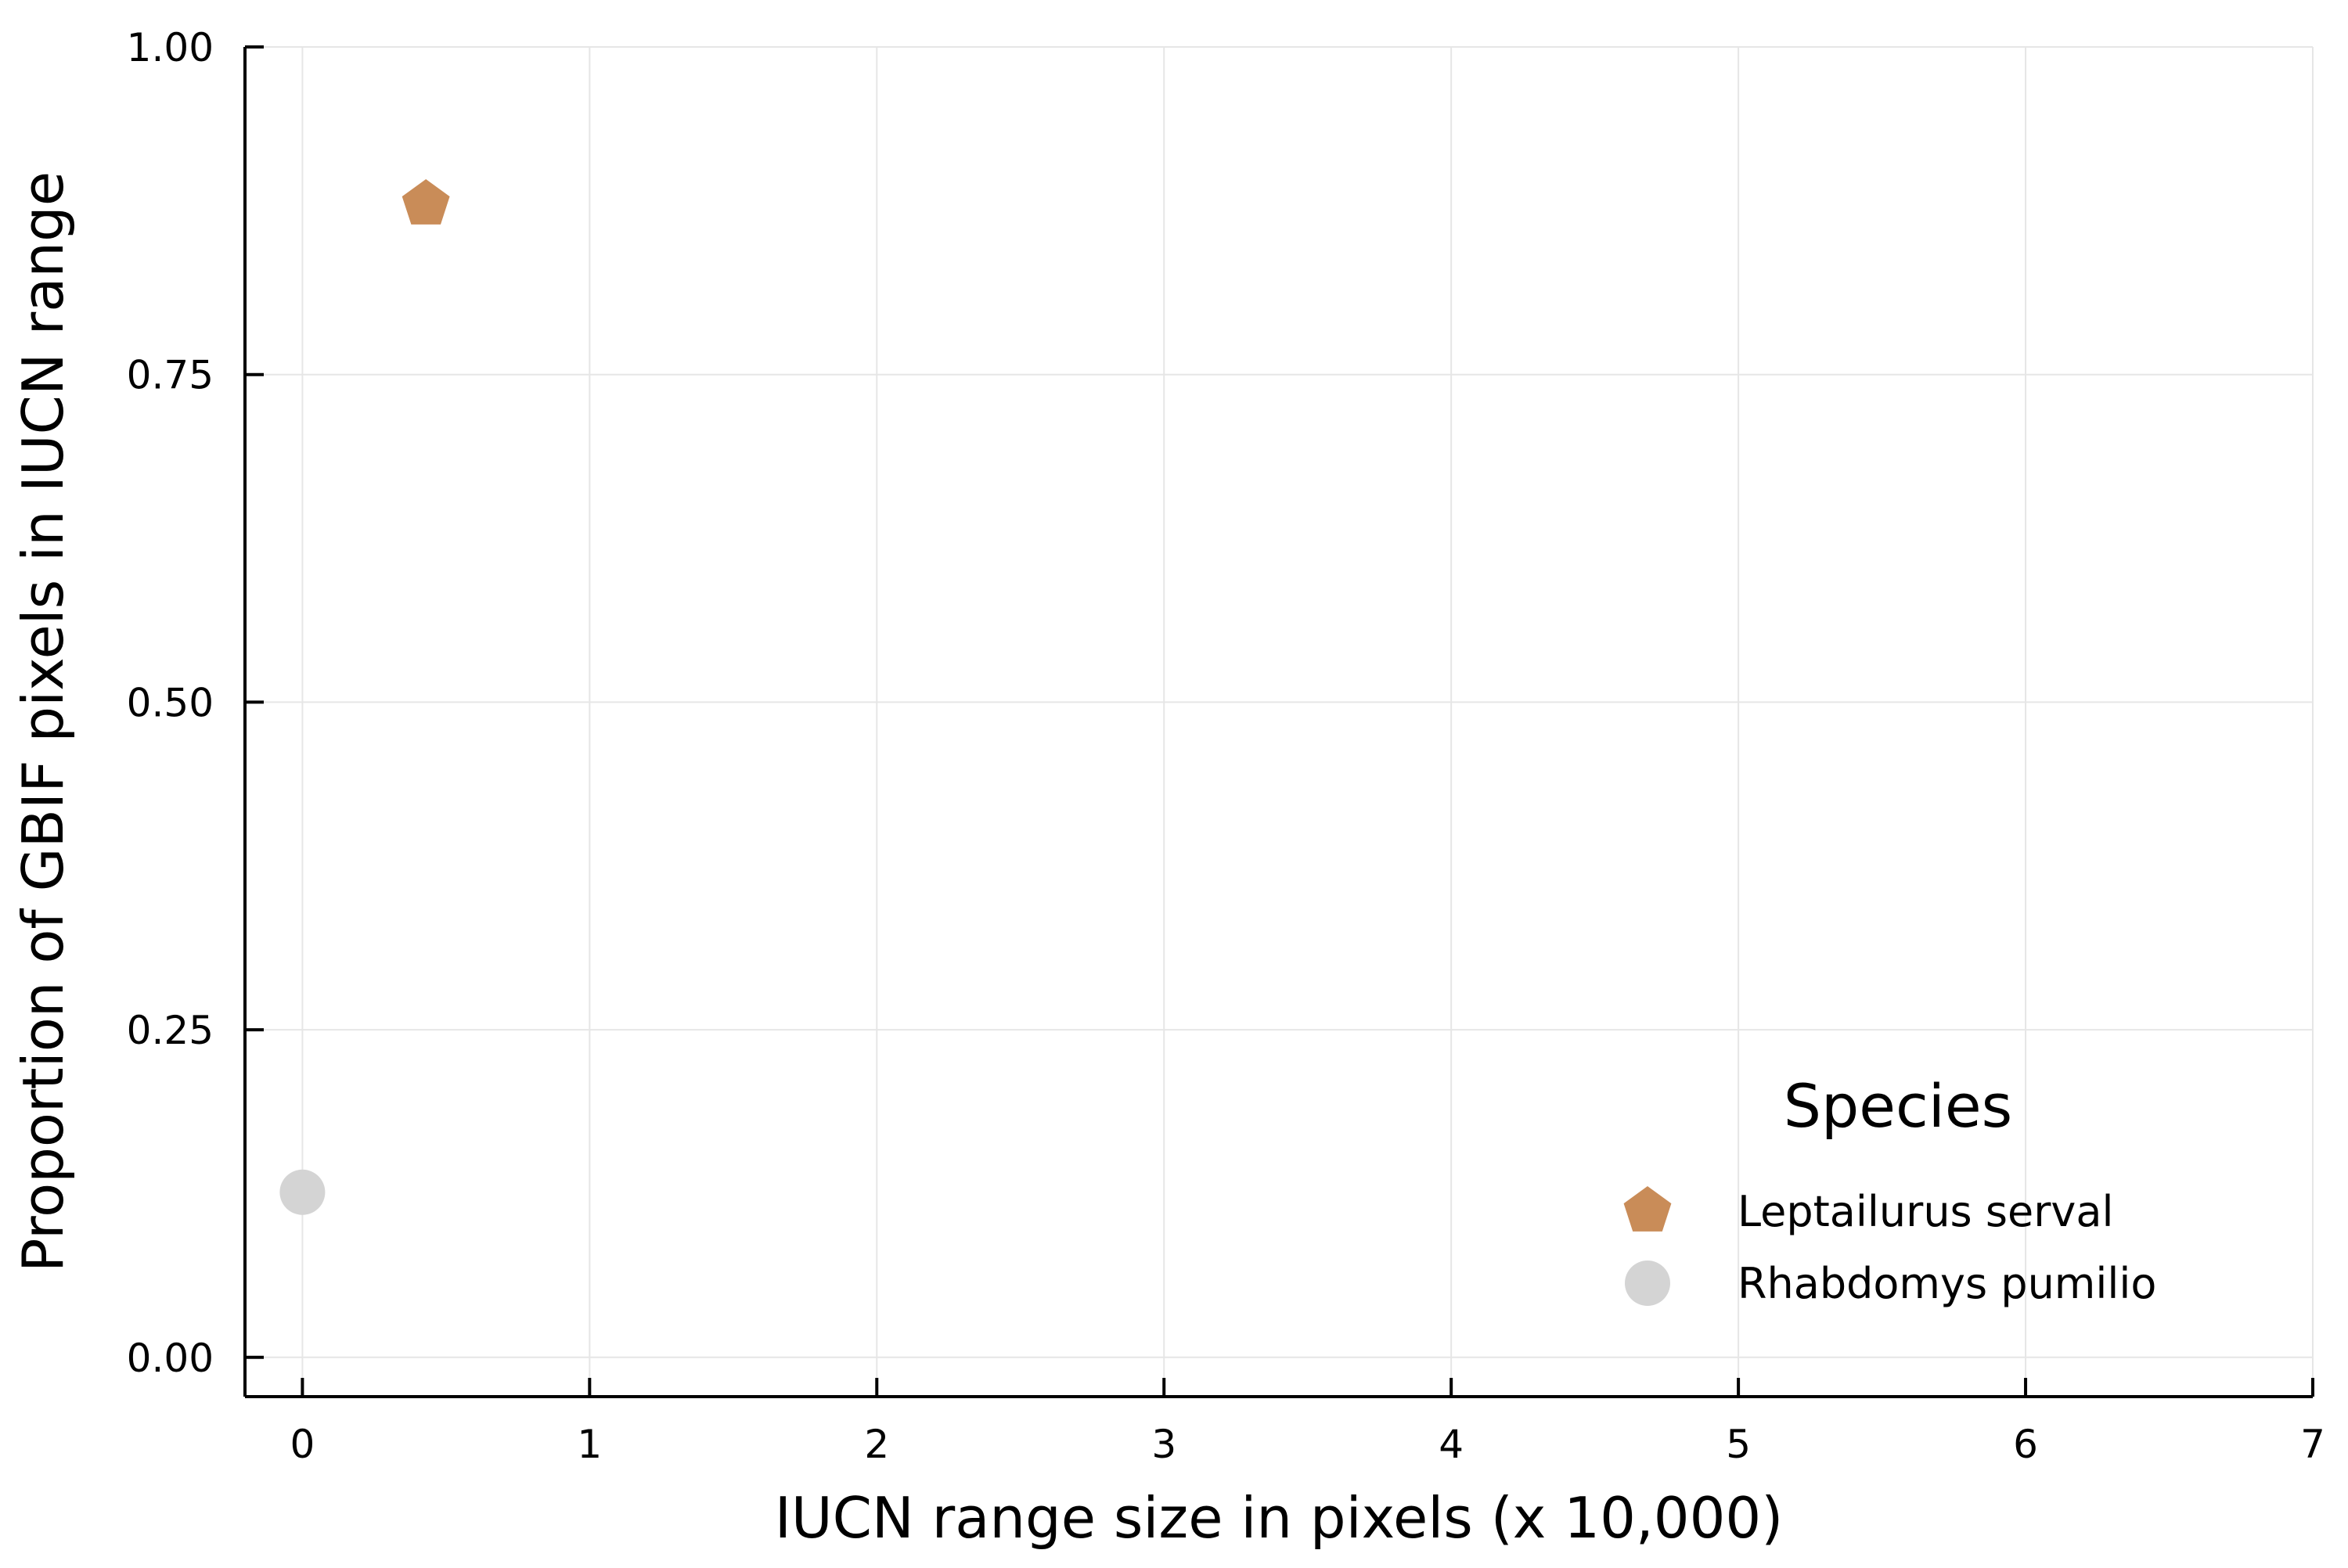 The height and width of the screenshot is (1568, 2348). What do you see at coordinates (170, 1359) in the screenshot?
I see `y-tick-label: 0.00` at bounding box center [170, 1359].